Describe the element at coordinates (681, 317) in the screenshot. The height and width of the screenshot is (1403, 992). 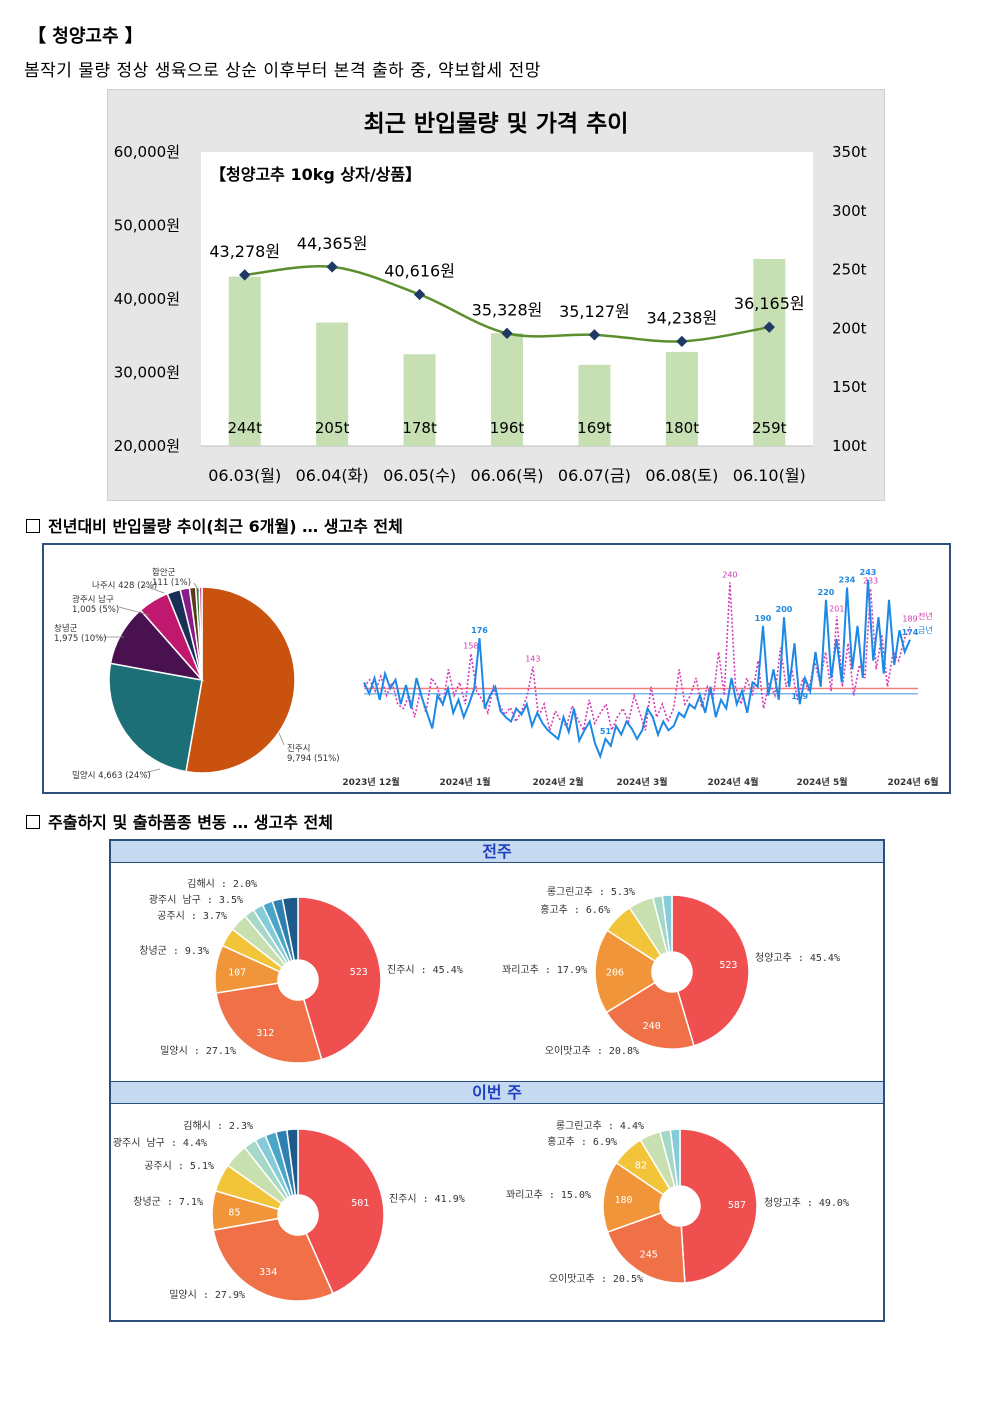
I see `price-label: 34,238원` at that location.